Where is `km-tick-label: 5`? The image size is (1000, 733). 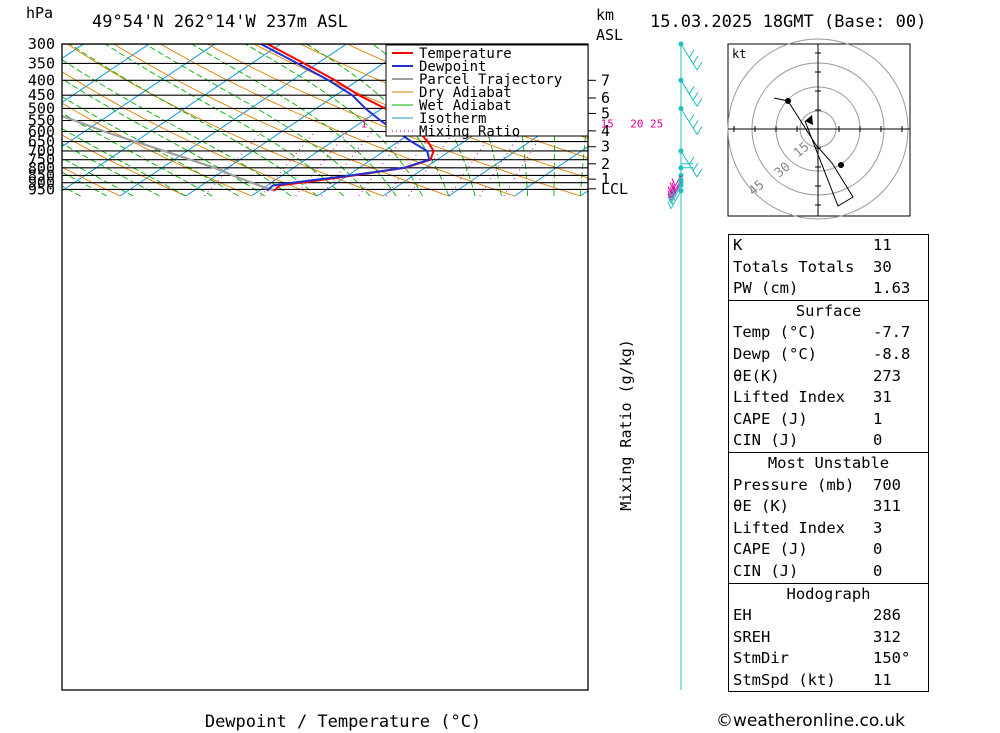
km-tick-label: 5 is located at coordinates (605, 113).